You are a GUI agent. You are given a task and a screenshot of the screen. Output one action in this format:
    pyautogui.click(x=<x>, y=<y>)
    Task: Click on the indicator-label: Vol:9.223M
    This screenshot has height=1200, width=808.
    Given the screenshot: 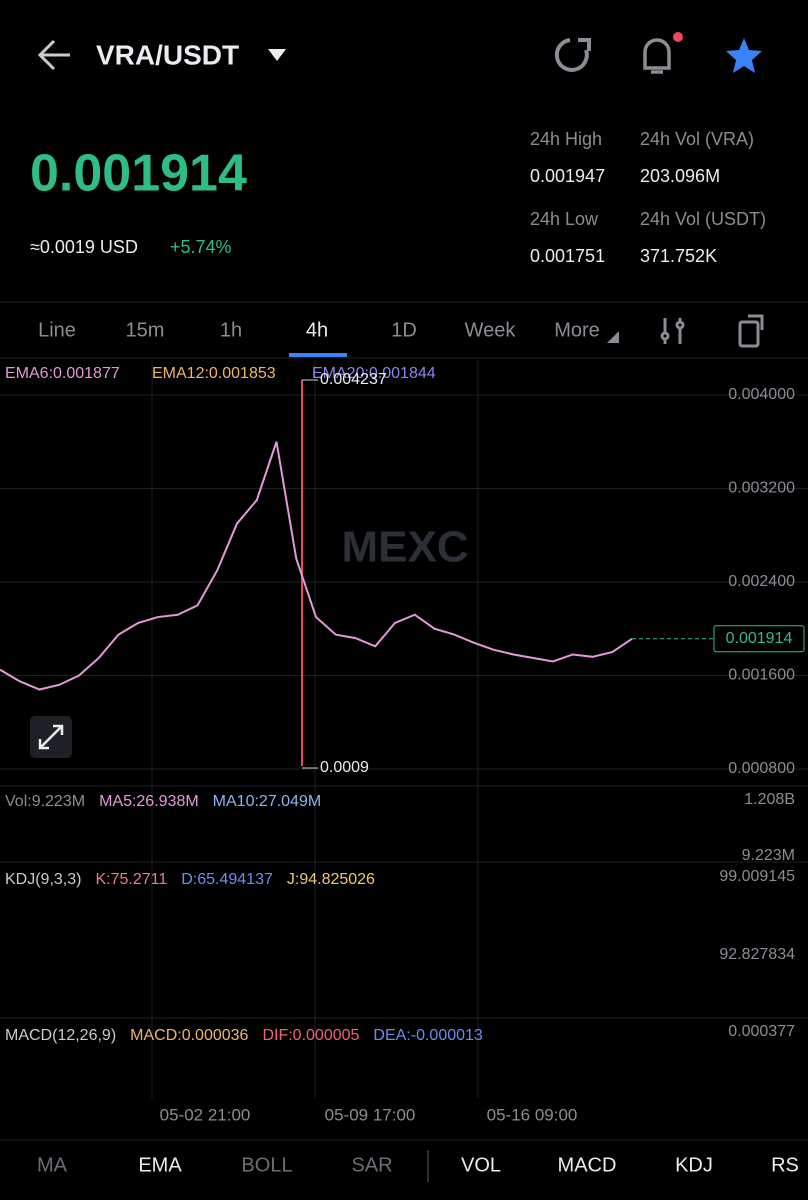 What is the action you would take?
    pyautogui.click(x=45, y=801)
    